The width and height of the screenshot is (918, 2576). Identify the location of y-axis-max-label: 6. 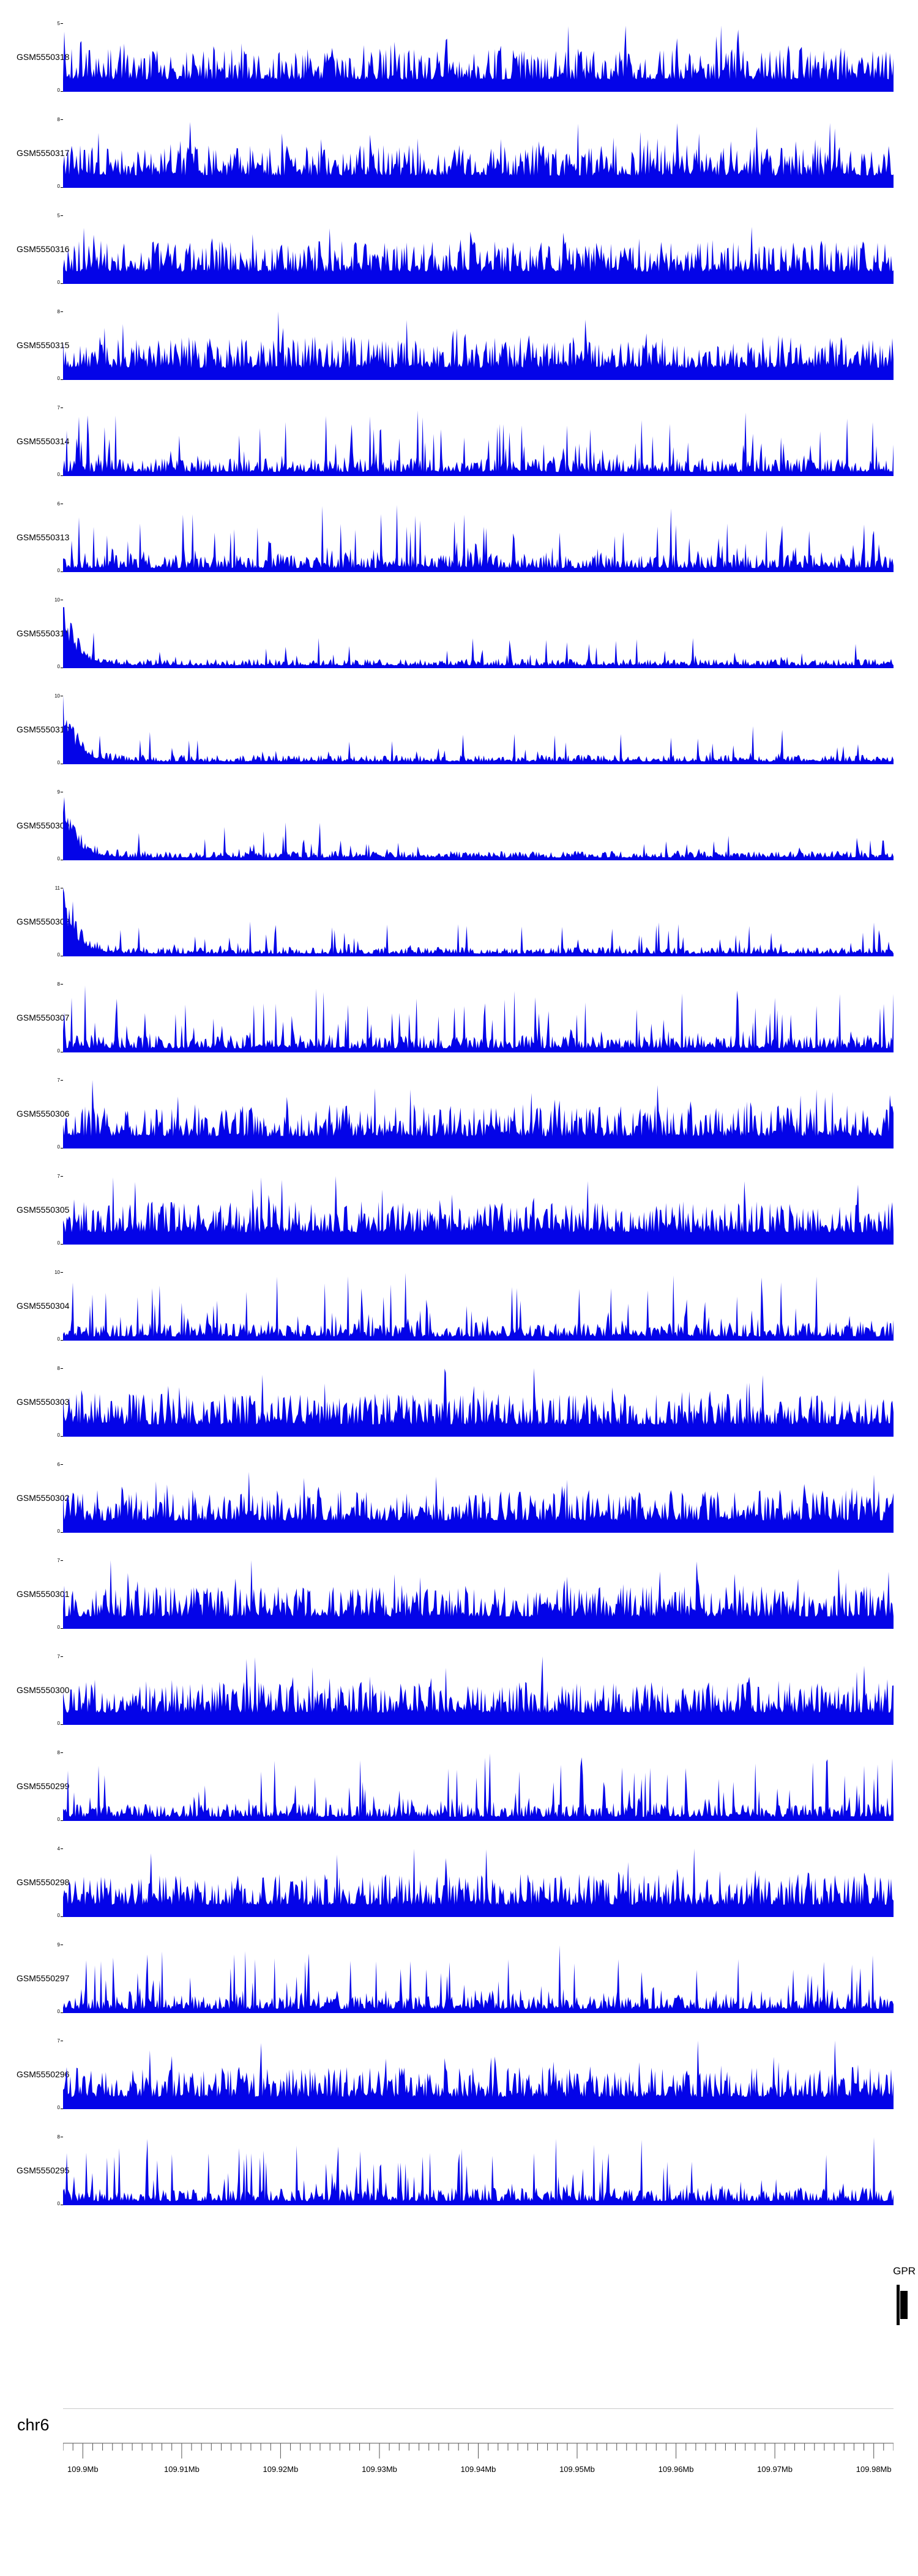
(58, 1464).